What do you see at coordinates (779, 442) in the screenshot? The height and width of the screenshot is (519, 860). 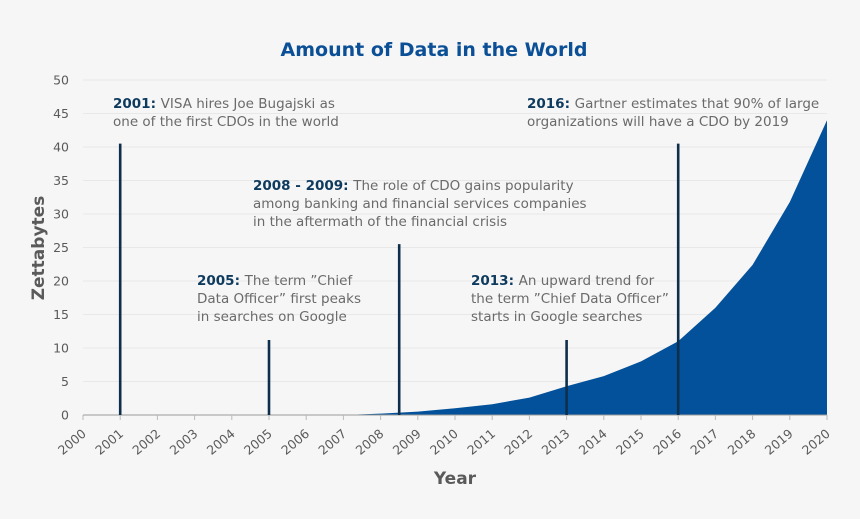 I see `x-tick-label: 2019` at bounding box center [779, 442].